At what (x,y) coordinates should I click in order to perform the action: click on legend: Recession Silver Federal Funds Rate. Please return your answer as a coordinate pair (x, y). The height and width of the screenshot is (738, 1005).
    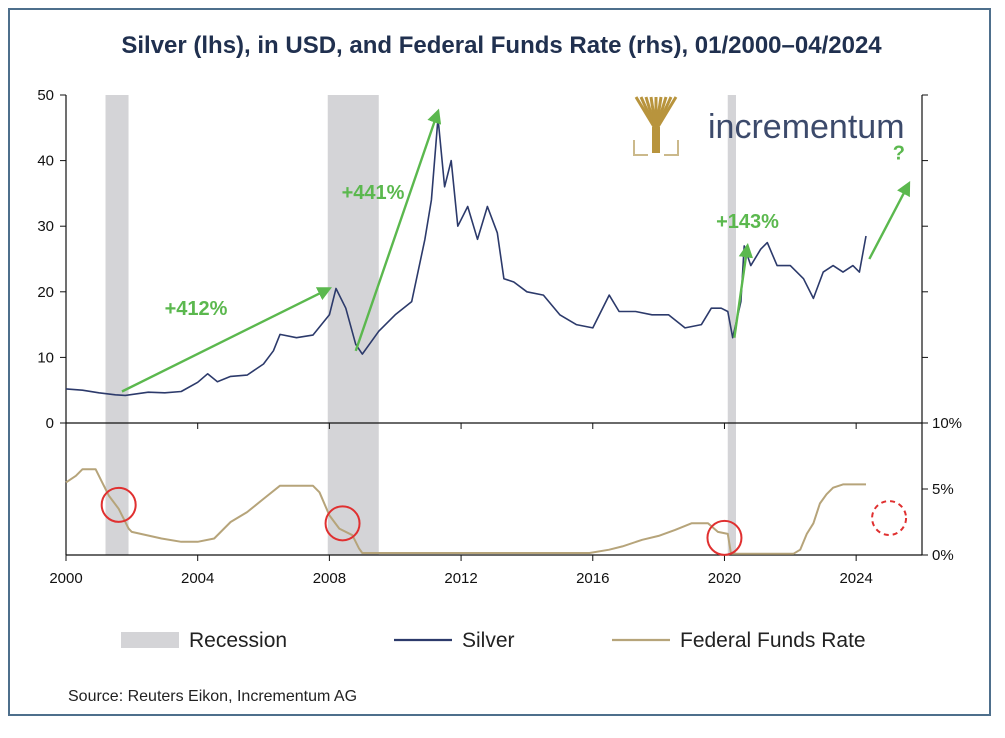
    Looking at the image, I should click on (493, 640).